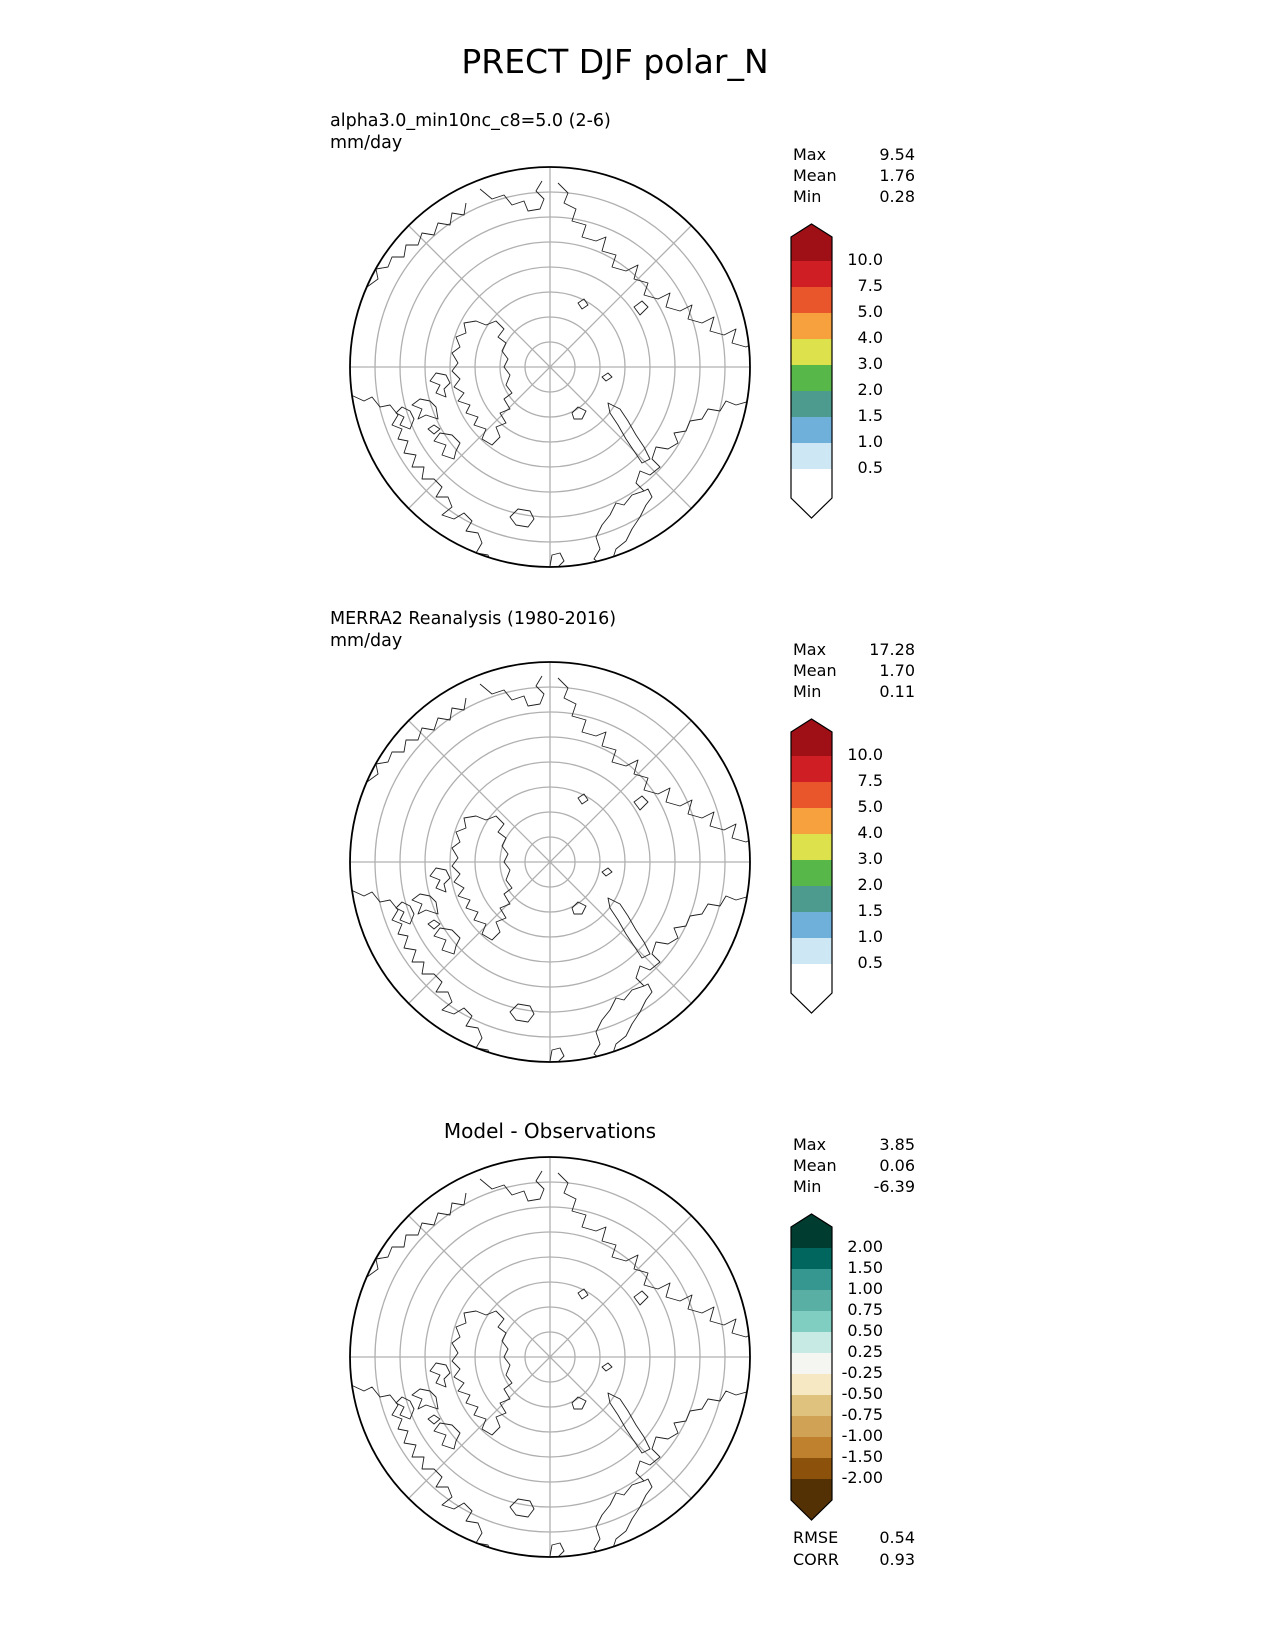 This screenshot has height=1650, width=1275. I want to click on figure-title: PRECT DJF polar_N, so click(615, 61).